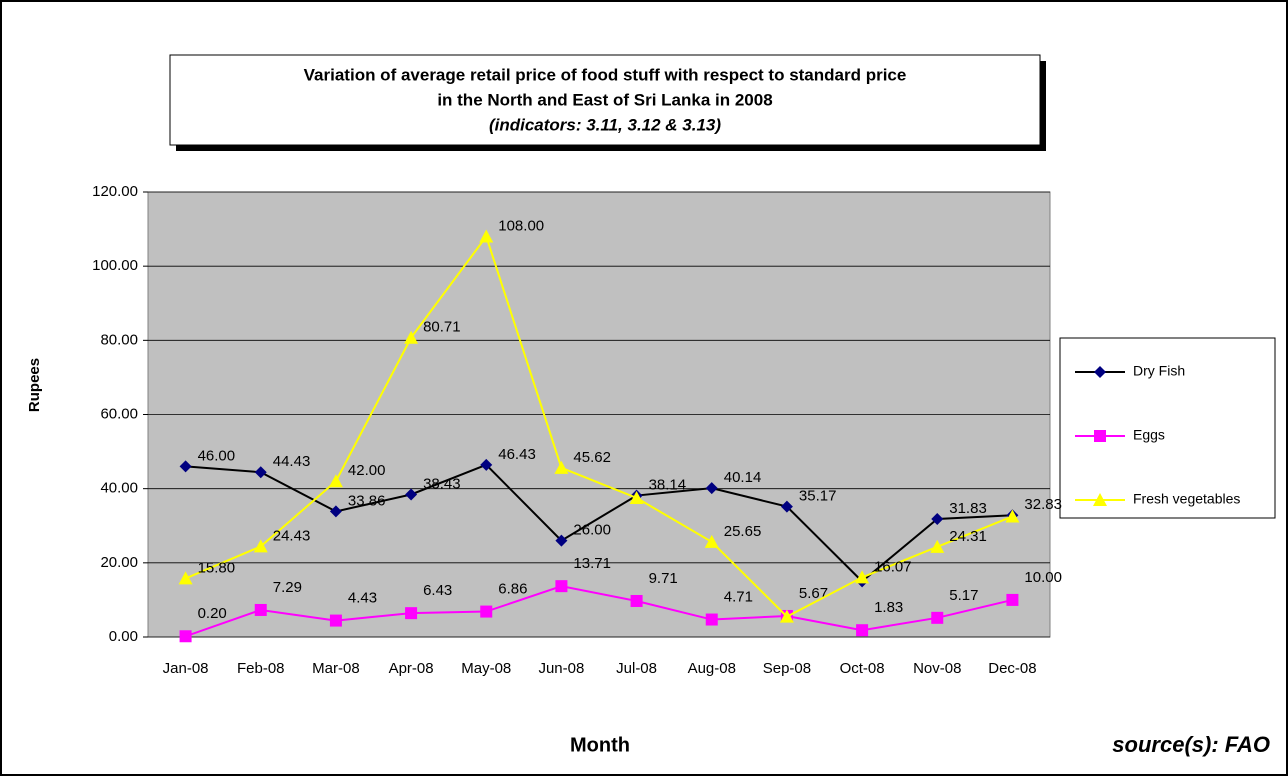 The height and width of the screenshot is (781, 1288). I want to click on x-tick-label: Sep-08, so click(787, 668).